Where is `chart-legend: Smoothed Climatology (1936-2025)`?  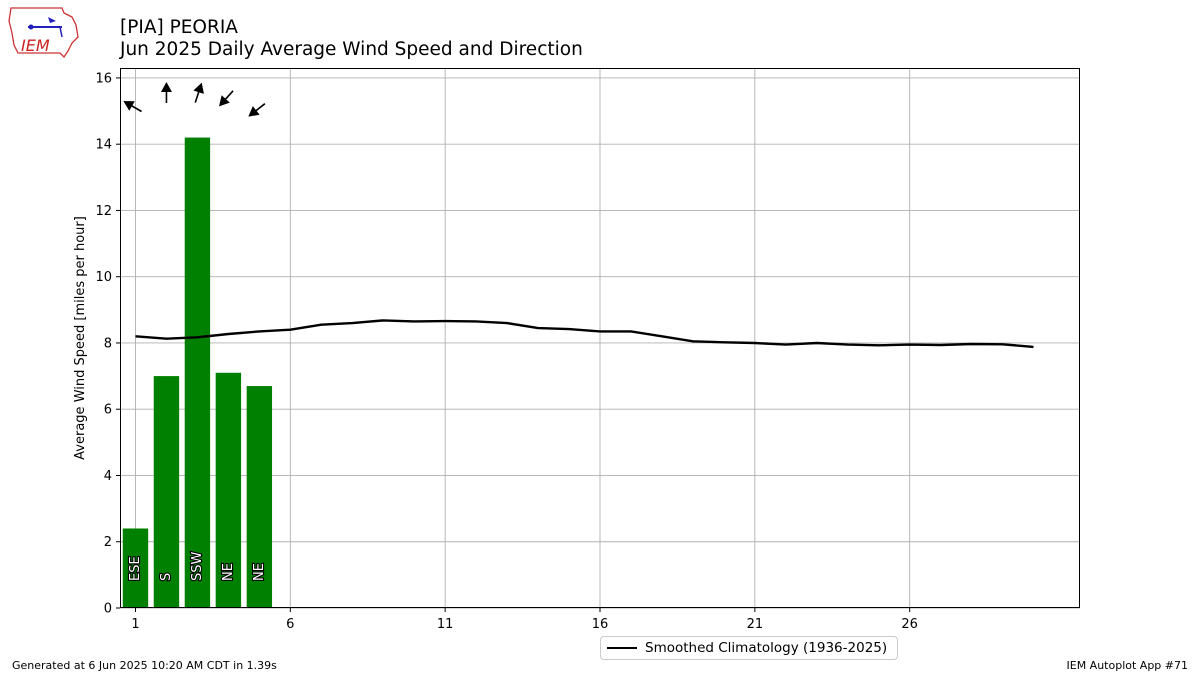
chart-legend: Smoothed Climatology (1936-2025) is located at coordinates (749, 648).